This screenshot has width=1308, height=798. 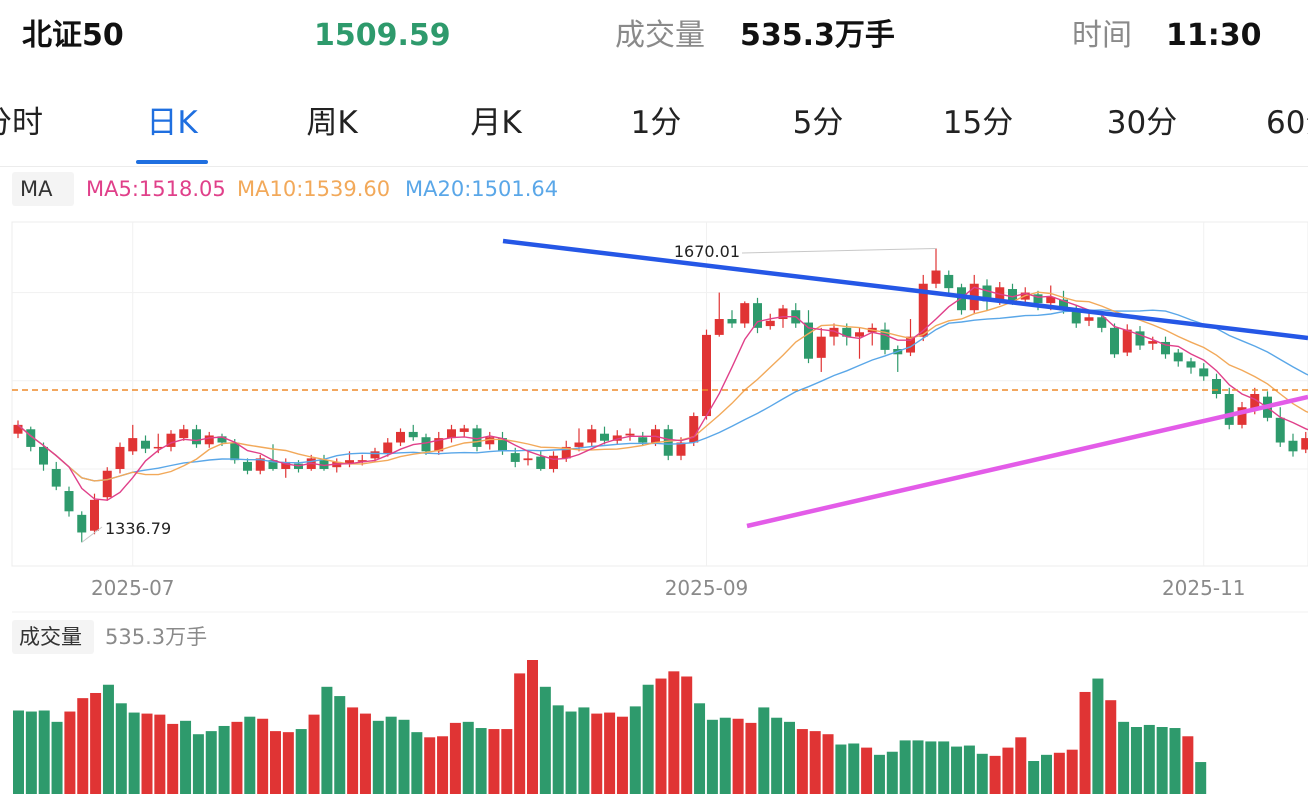 I want to click on index-price: 1509.59, so click(x=382, y=35).